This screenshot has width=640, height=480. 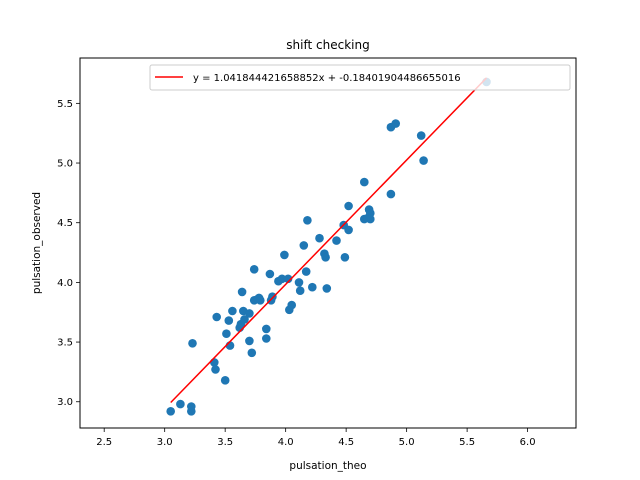 What do you see at coordinates (65, 223) in the screenshot?
I see `y-tick-label: 4.5` at bounding box center [65, 223].